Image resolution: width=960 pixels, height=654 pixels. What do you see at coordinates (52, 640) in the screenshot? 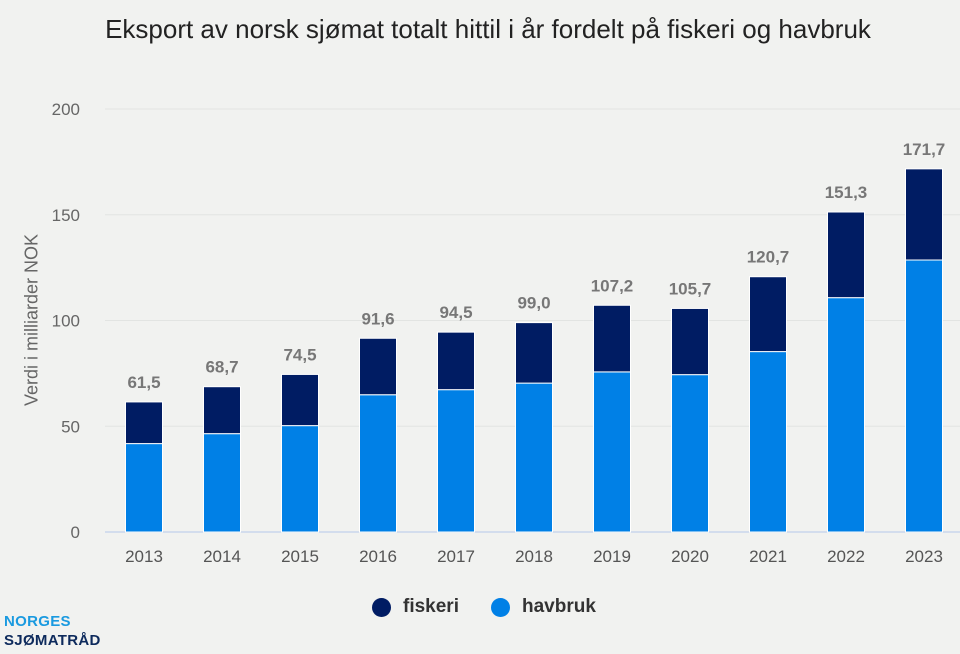
I see `logo-line-2: SJØMATRÅD` at bounding box center [52, 640].